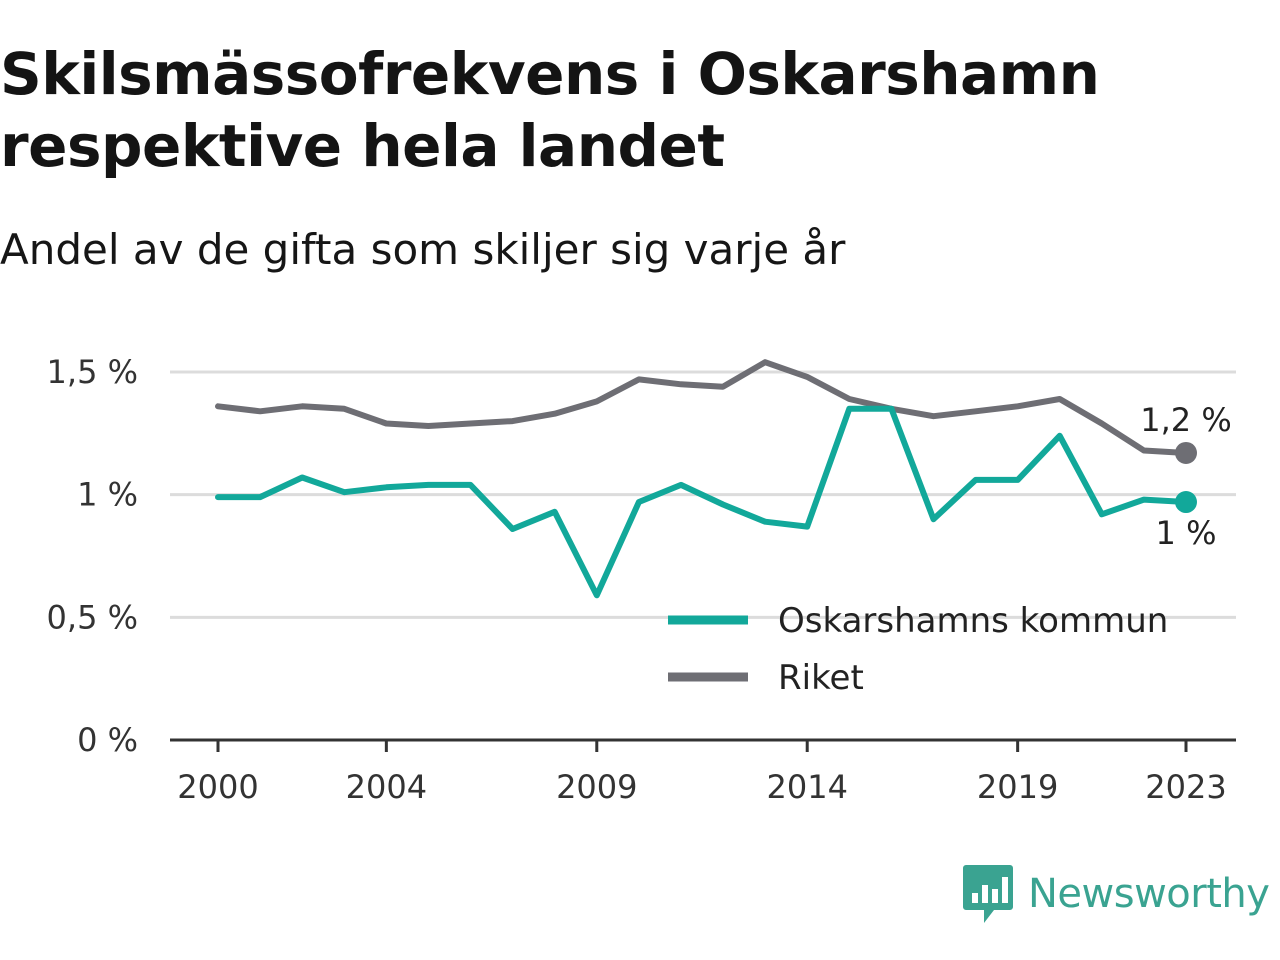  I want to click on end-label-oskarshamn: 1 %, so click(1186, 533).